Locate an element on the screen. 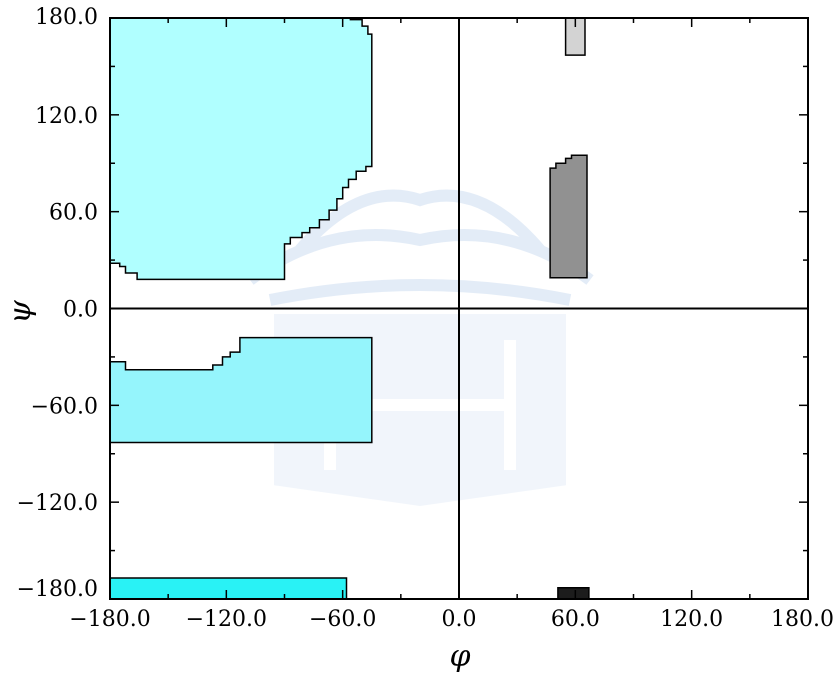  x-tick-label: −60.0 is located at coordinates (342, 619).